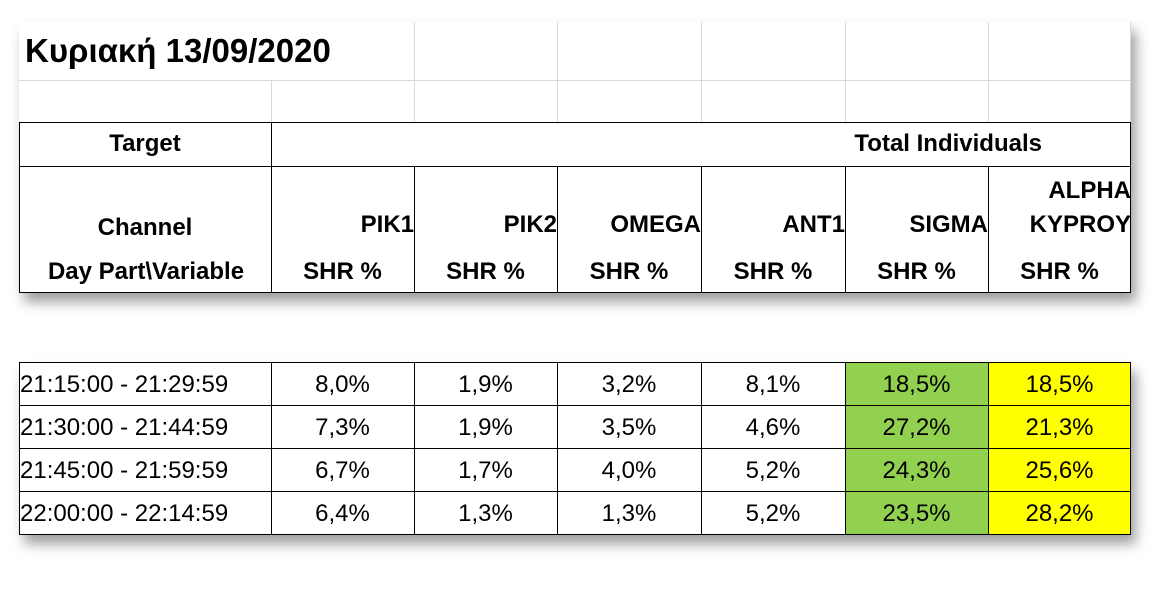  I want to click on report-title: Κυριακή 13/09/2020, so click(178, 50).